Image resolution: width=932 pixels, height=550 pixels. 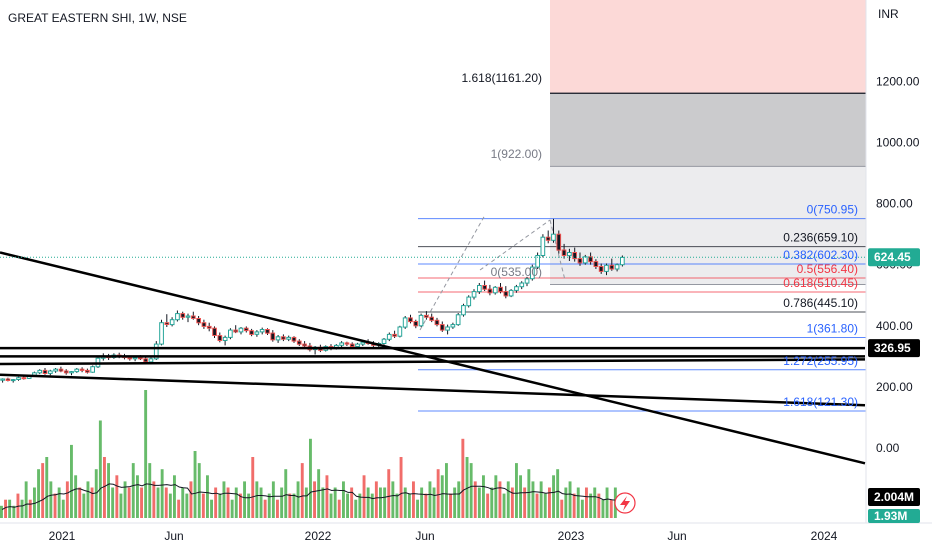 What do you see at coordinates (97, 18) in the screenshot?
I see `chart-title: GREAT EASTERN SHI, 1W, NSE` at bounding box center [97, 18].